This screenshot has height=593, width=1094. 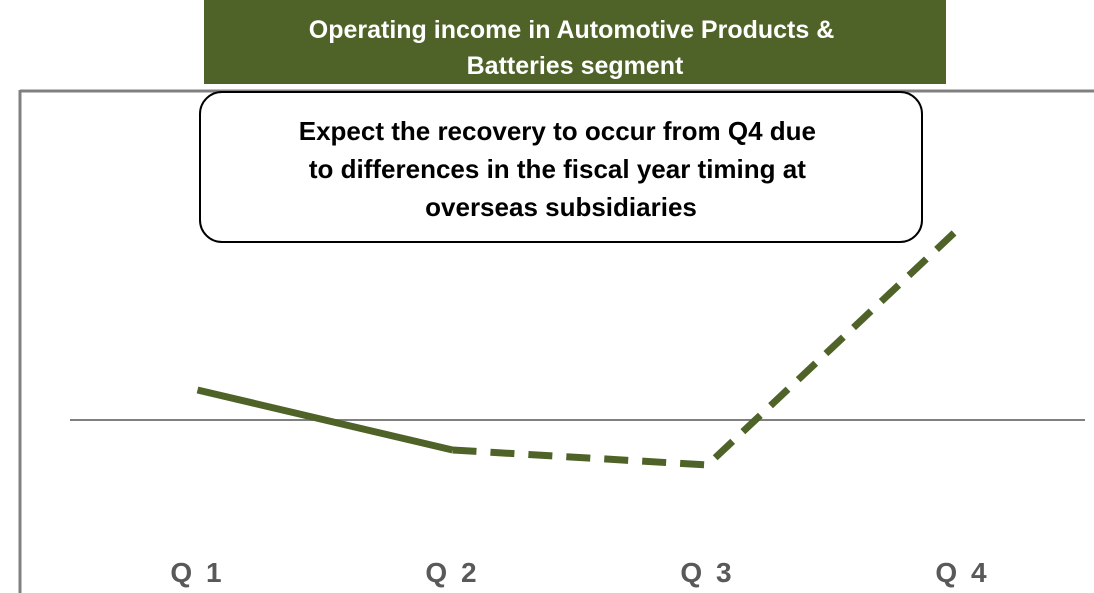 I want to click on title-box, so click(x=575, y=42).